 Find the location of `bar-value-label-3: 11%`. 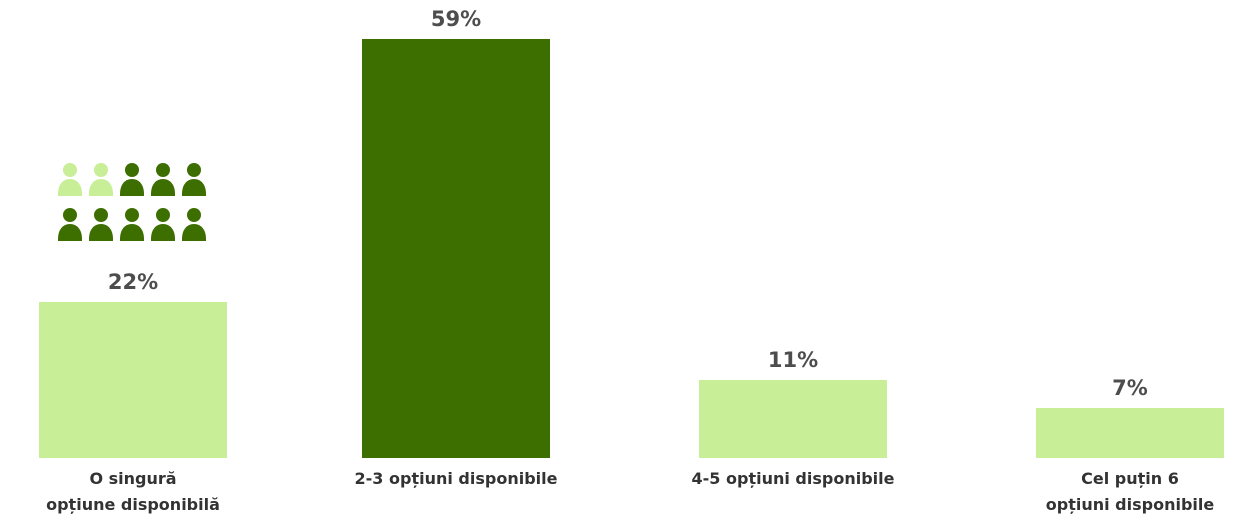

bar-value-label-3: 11% is located at coordinates (793, 359).